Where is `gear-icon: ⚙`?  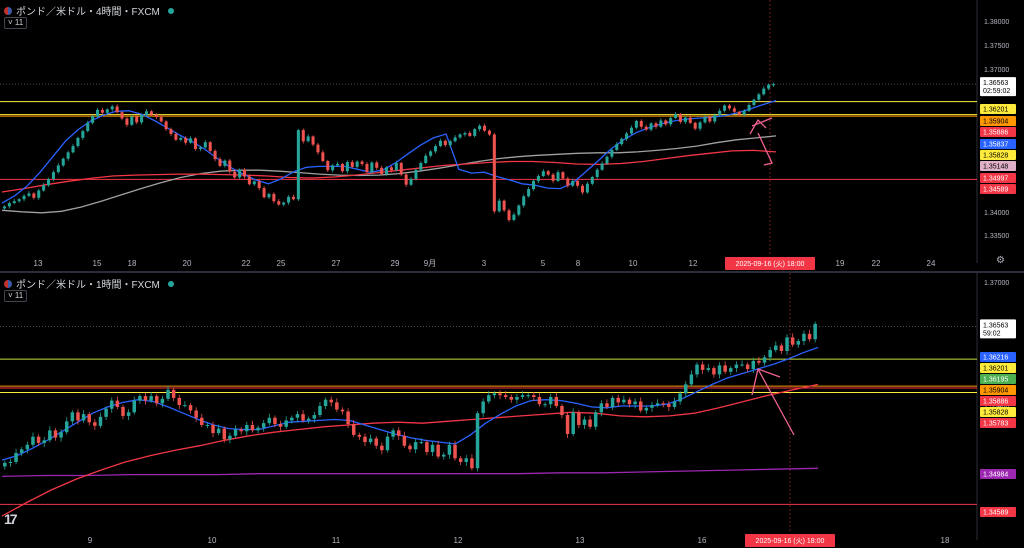
gear-icon: ⚙ is located at coordinates (1000, 260).